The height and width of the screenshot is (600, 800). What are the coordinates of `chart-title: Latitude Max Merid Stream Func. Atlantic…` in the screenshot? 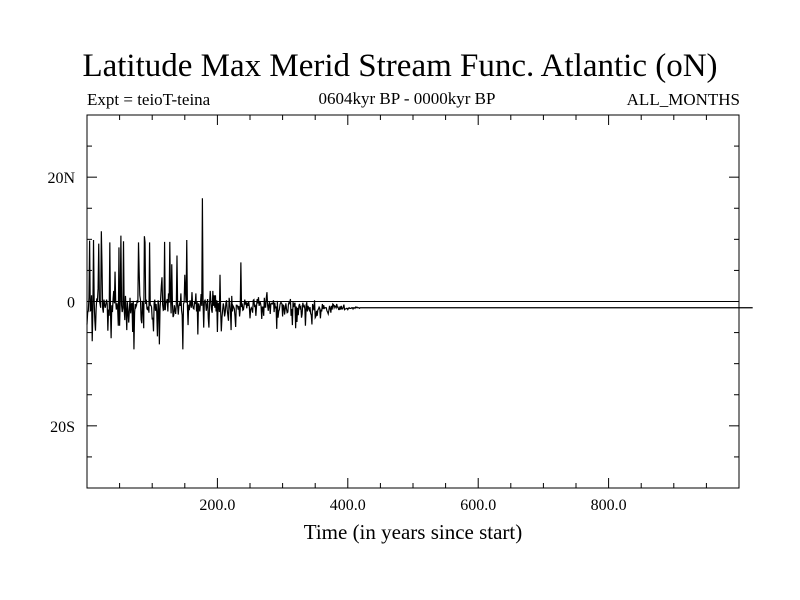 It's located at (400, 66).